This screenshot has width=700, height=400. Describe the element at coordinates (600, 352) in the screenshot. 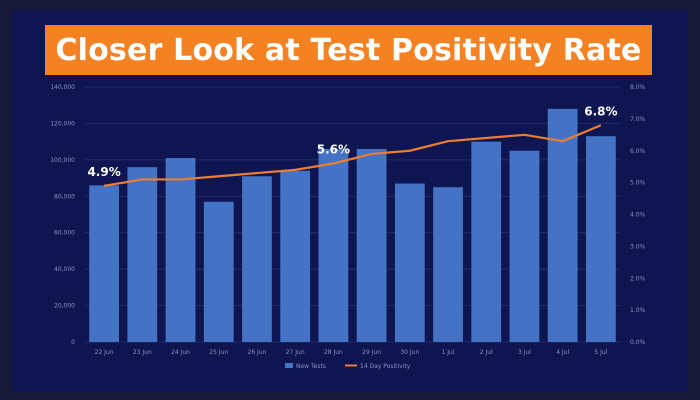

I see `x-tick-label: 5 Jul` at that location.